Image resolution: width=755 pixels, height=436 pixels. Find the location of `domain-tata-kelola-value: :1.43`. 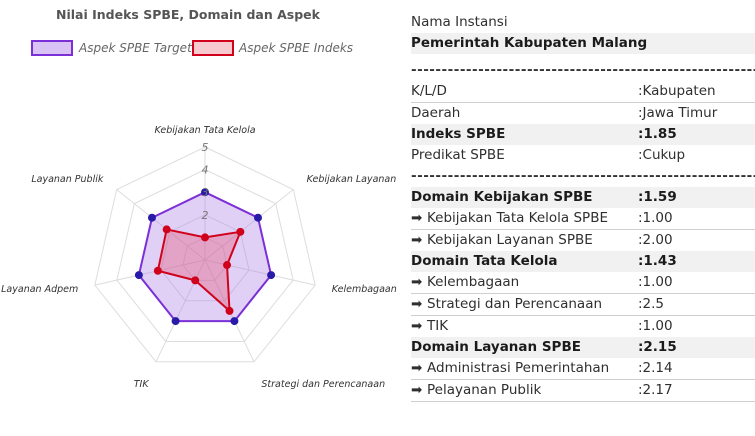

domain-tata-kelola-value: :1.43 is located at coordinates (657, 261).